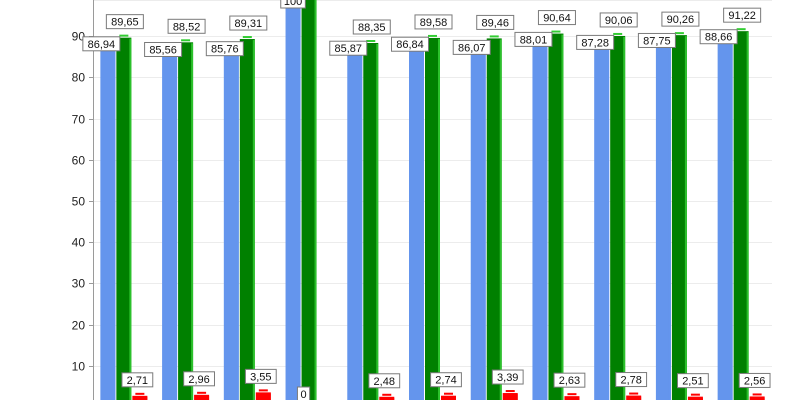 The image size is (800, 405). I want to click on data-label: 89,31, so click(249, 24).